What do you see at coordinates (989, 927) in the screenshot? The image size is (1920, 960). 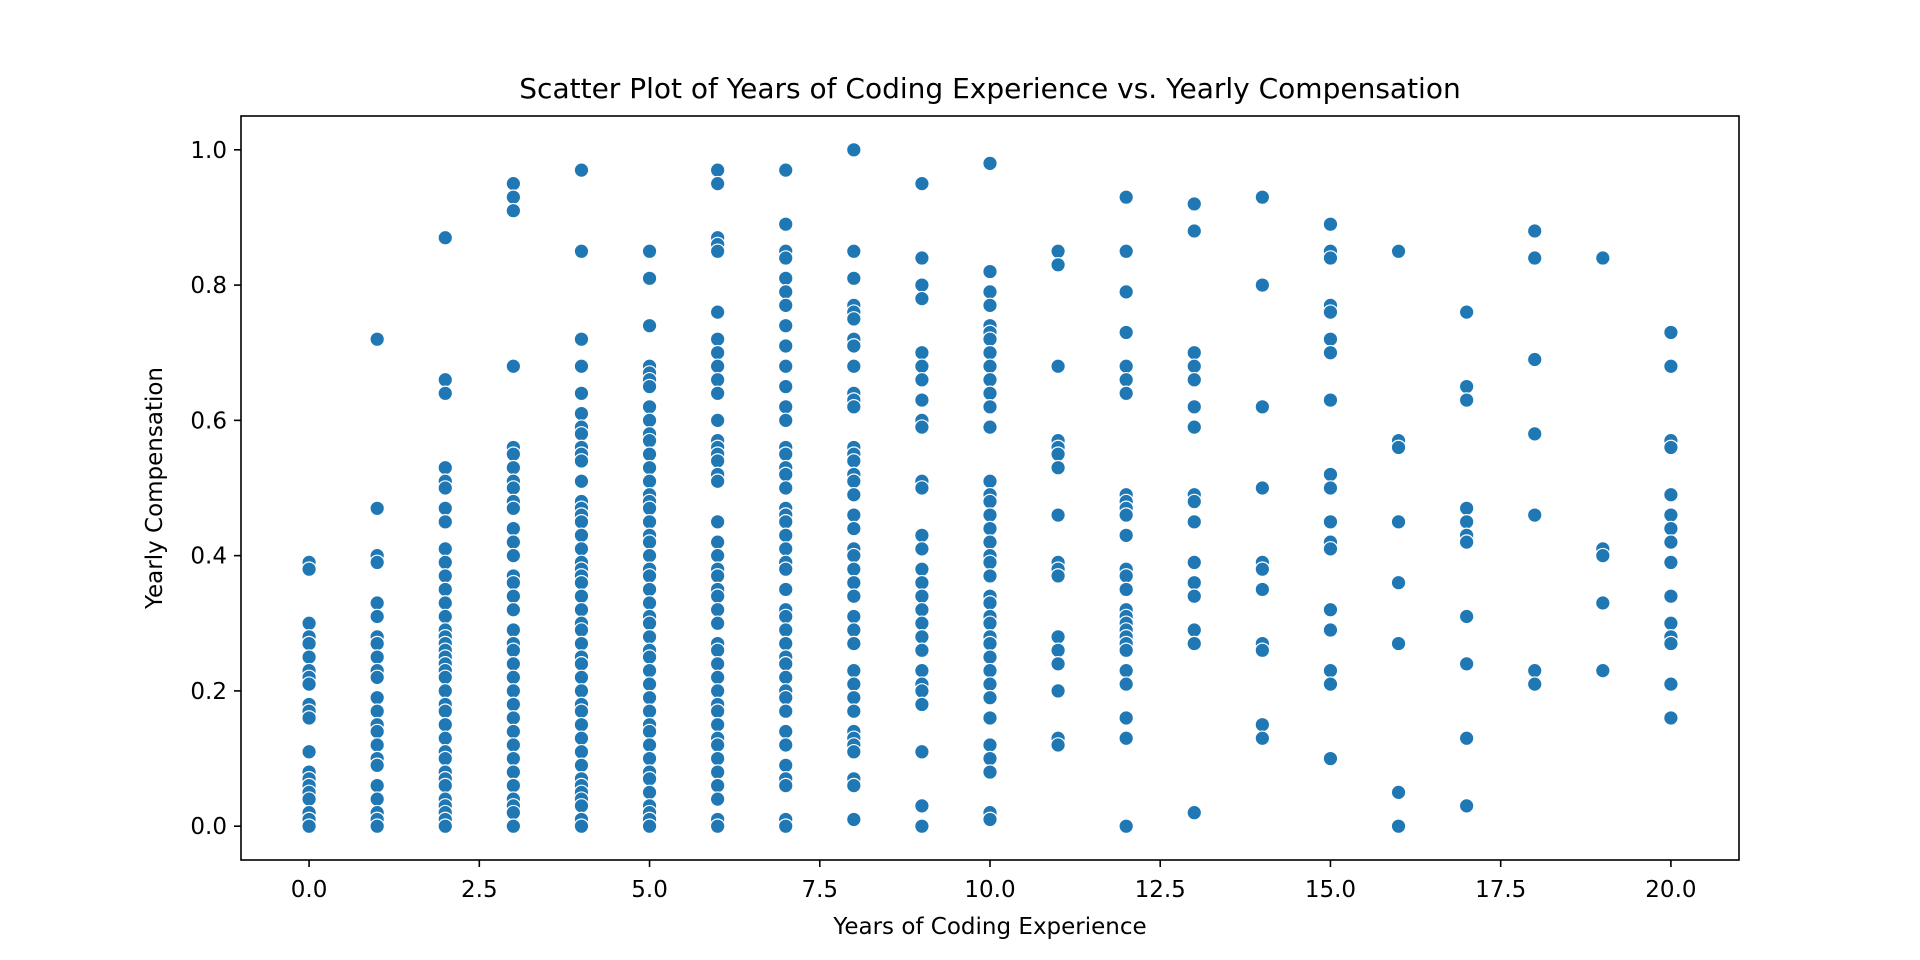 I see `x-axis-label: Years of Coding Experience` at bounding box center [989, 927].